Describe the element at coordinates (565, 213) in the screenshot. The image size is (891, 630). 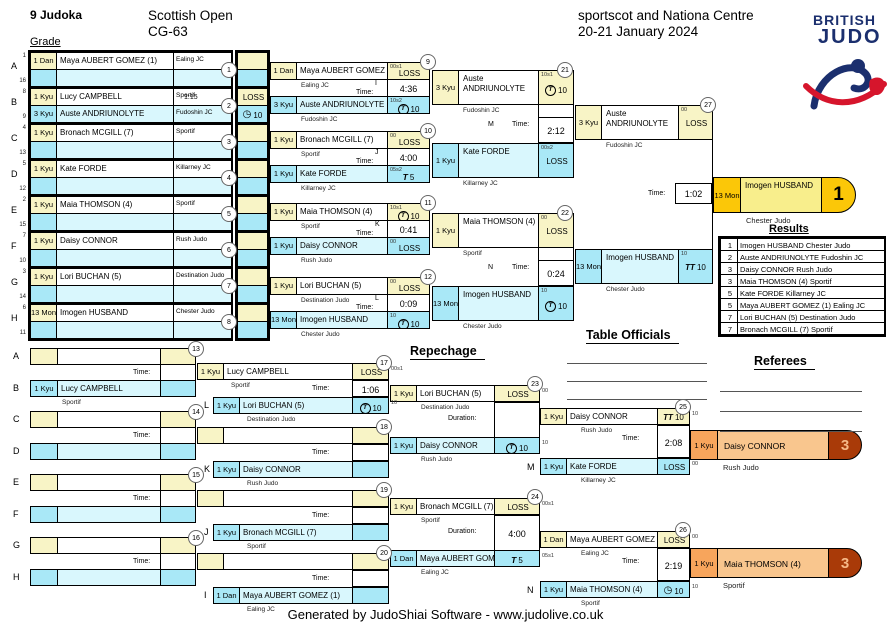
I see `match-number-circle: 22` at that location.